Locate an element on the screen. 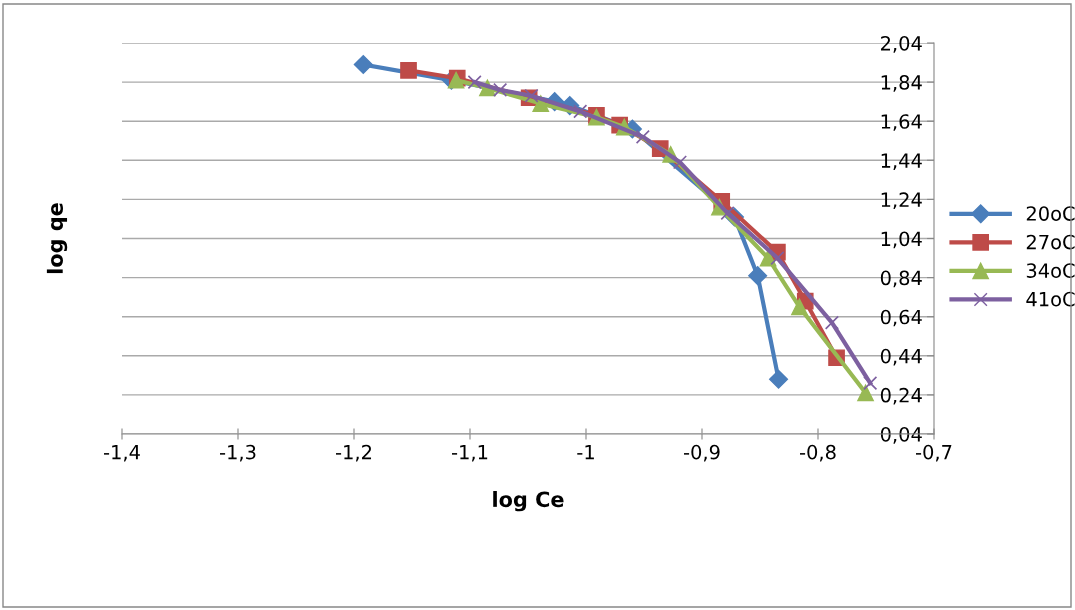 This screenshot has height=610, width=1075. y-tick-label: 1,24 is located at coordinates (901, 201).